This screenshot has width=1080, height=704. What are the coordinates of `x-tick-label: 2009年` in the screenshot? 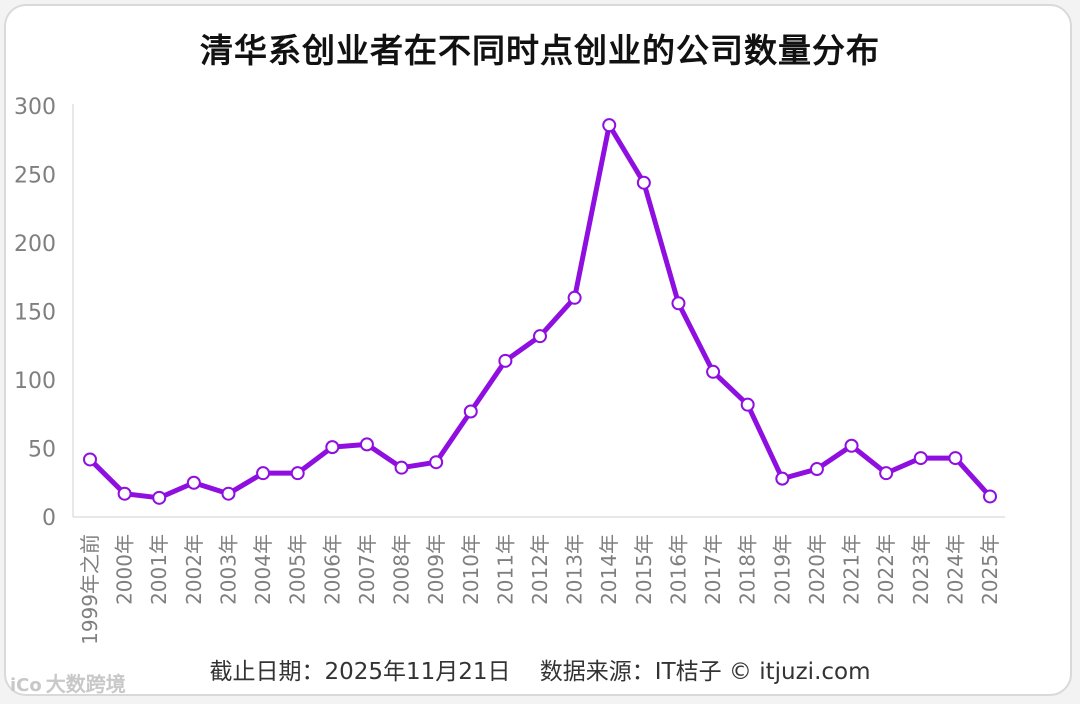 It's located at (436, 569).